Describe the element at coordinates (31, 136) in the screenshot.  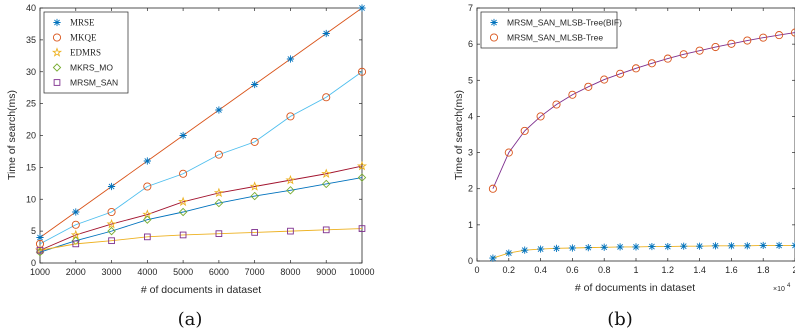
I see `panel-a-y-tick-label: 20` at that location.